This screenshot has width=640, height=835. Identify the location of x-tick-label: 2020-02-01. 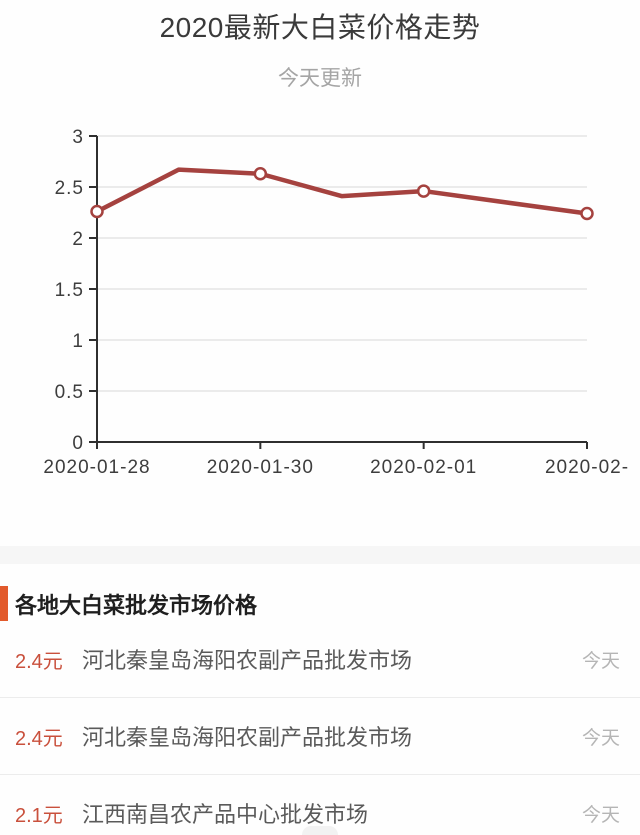
(423, 467).